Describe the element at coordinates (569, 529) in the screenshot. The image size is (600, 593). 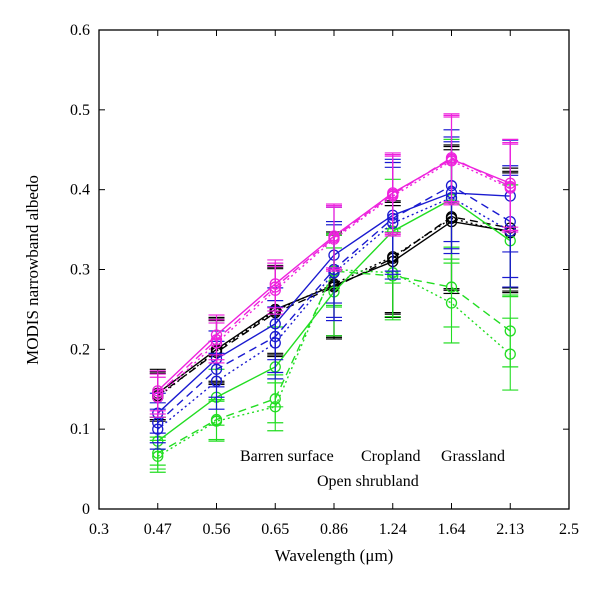
I see `x-tick-label: 2.5` at that location.